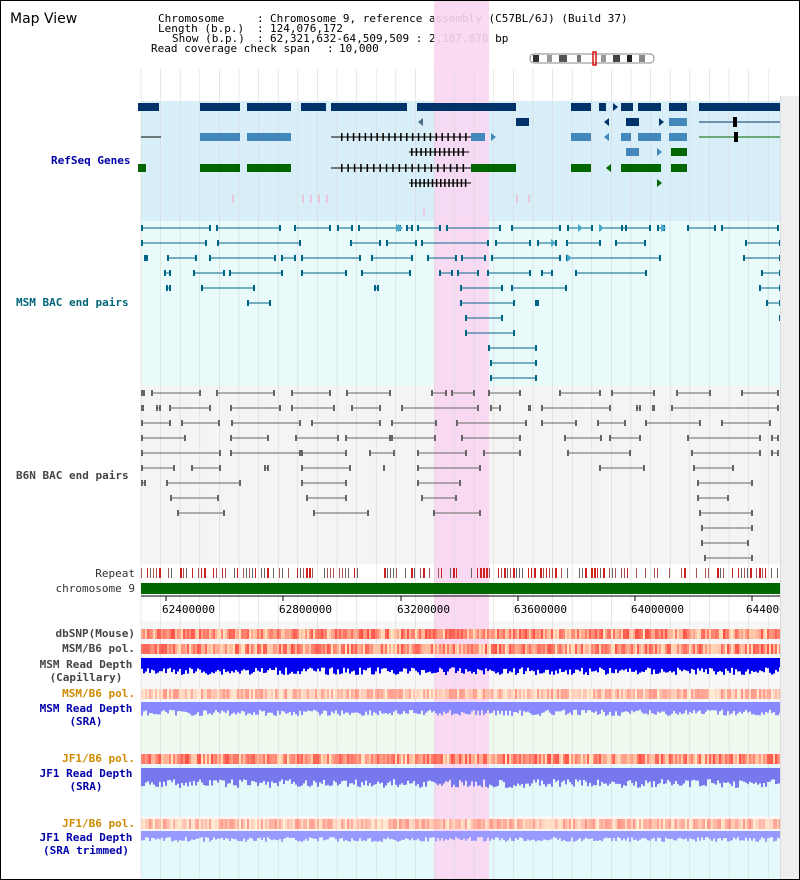 Image resolution: width=800 pixels, height=880 pixels. What do you see at coordinates (86, 773) in the screenshot?
I see `track-label-jf1-depth-sra: JF1 Read Depth` at bounding box center [86, 773].